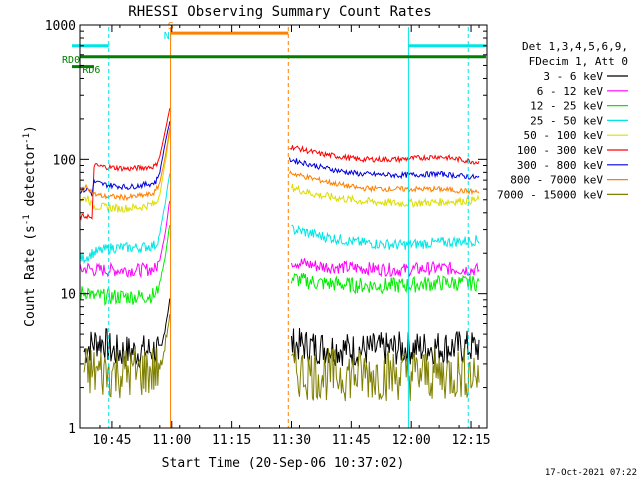 The image size is (640, 480). What do you see at coordinates (71, 60) in the screenshot?
I see `flag-label-rd0: RD0` at bounding box center [71, 60].